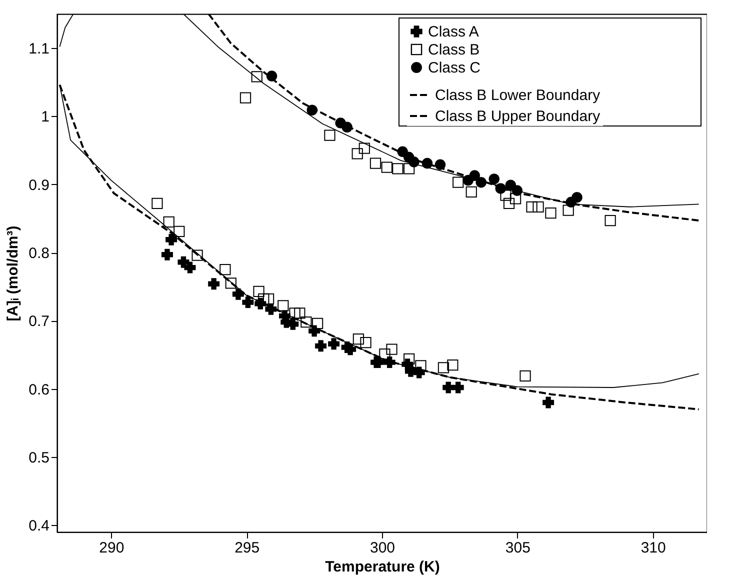  What do you see at coordinates (517, 548) in the screenshot?
I see `x-tick-label: 305` at bounding box center [517, 548].